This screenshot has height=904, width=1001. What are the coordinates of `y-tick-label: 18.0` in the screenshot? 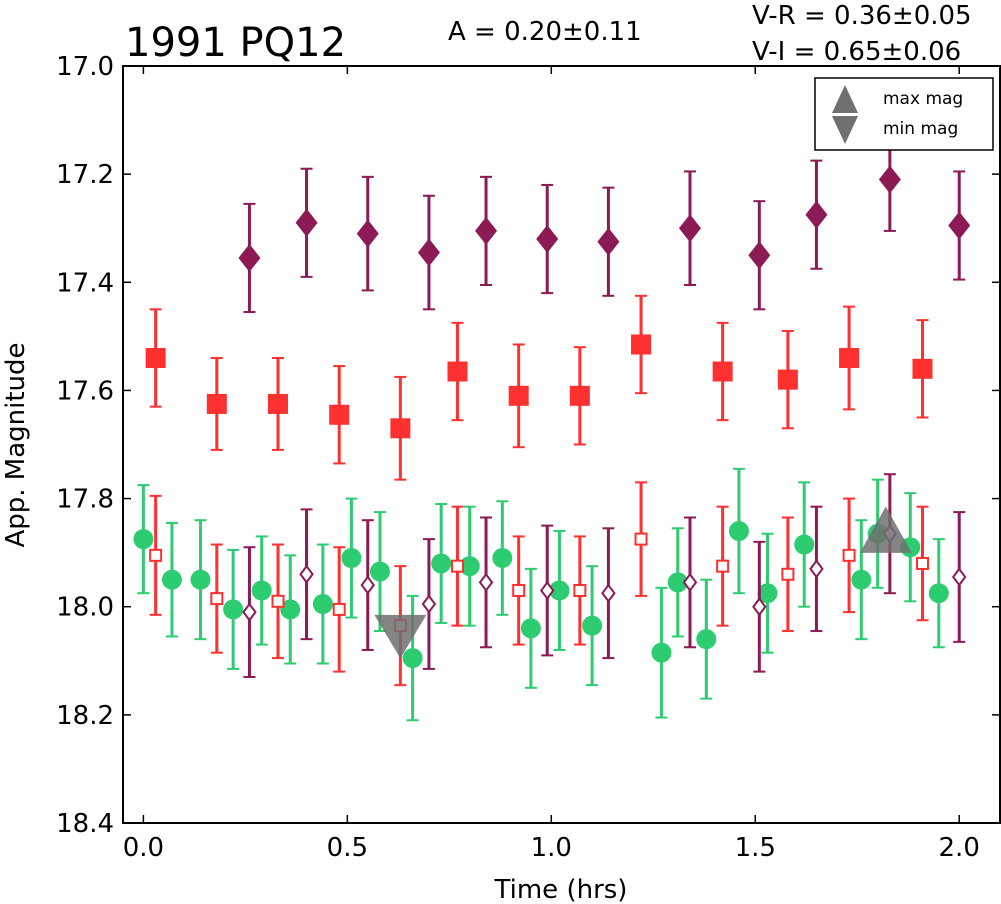 It's located at (85, 608).